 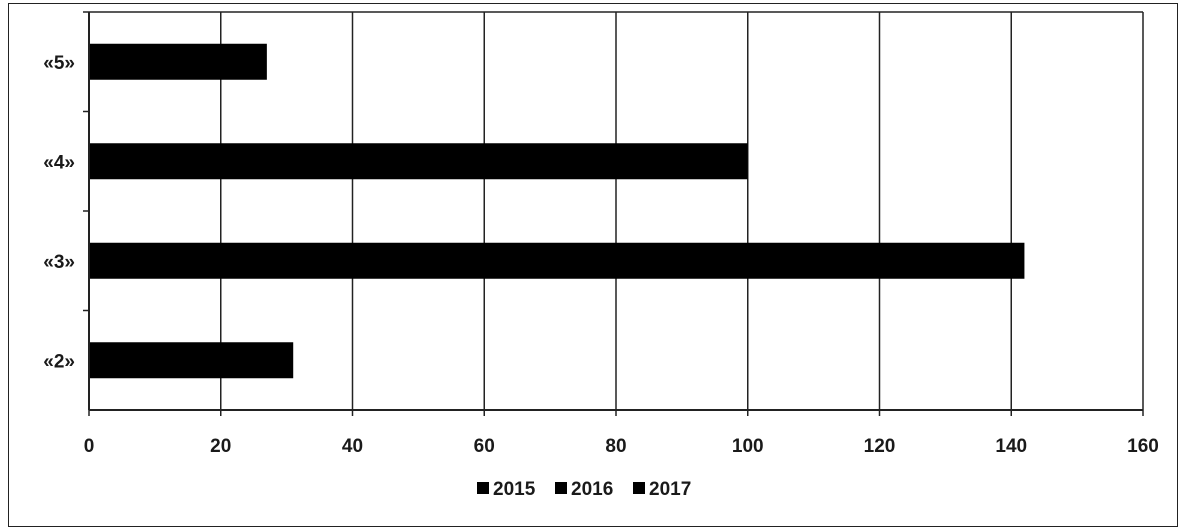 I want to click on x-tick-label: 160, so click(x=1143, y=446).